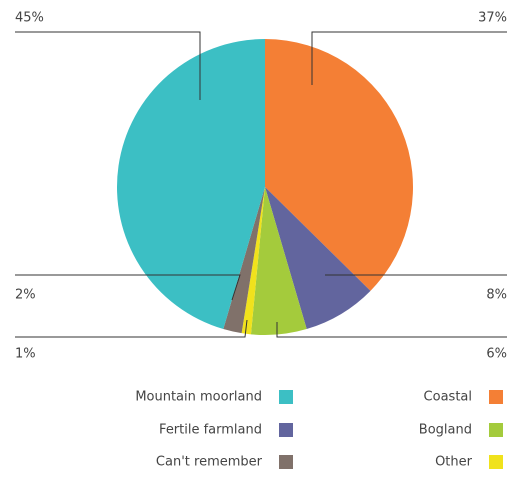  Describe the element at coordinates (210, 430) in the screenshot. I see `legend-label: Fertile farmland` at that location.